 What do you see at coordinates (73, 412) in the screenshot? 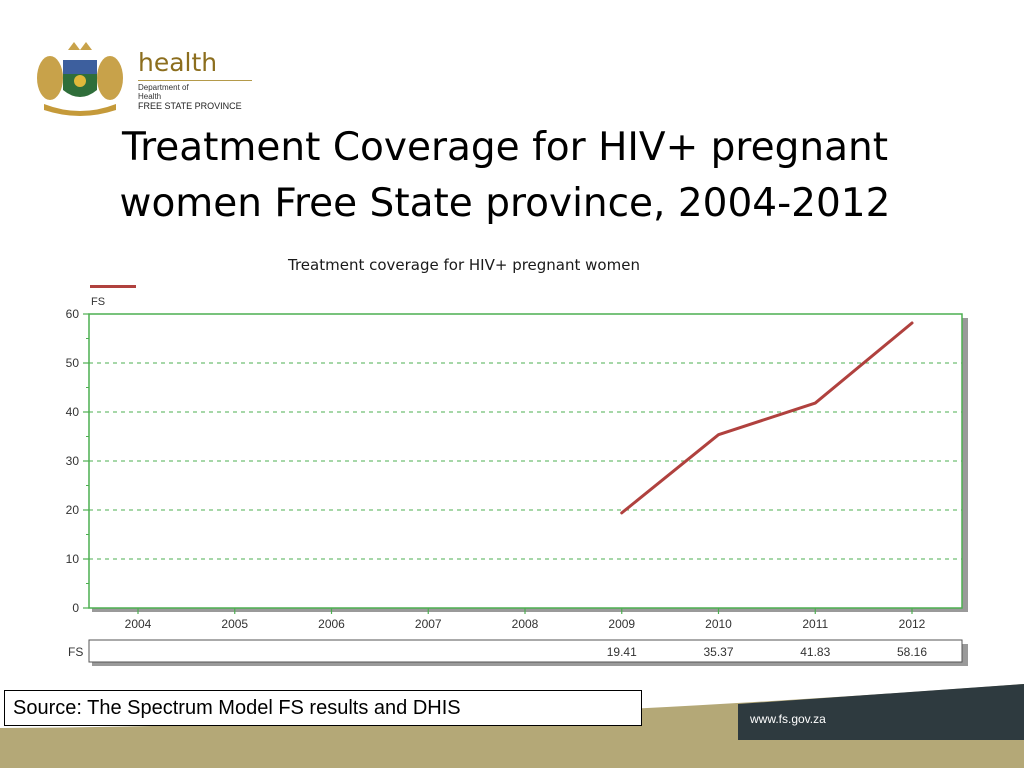
I see `y-tick-label: 40` at bounding box center [73, 412].